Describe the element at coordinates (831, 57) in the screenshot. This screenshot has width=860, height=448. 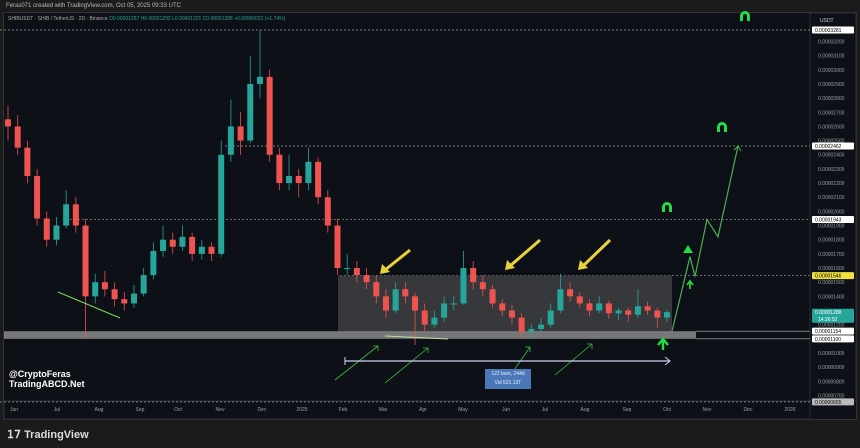
I see `price-tick-label: 0.00003100` at that location.